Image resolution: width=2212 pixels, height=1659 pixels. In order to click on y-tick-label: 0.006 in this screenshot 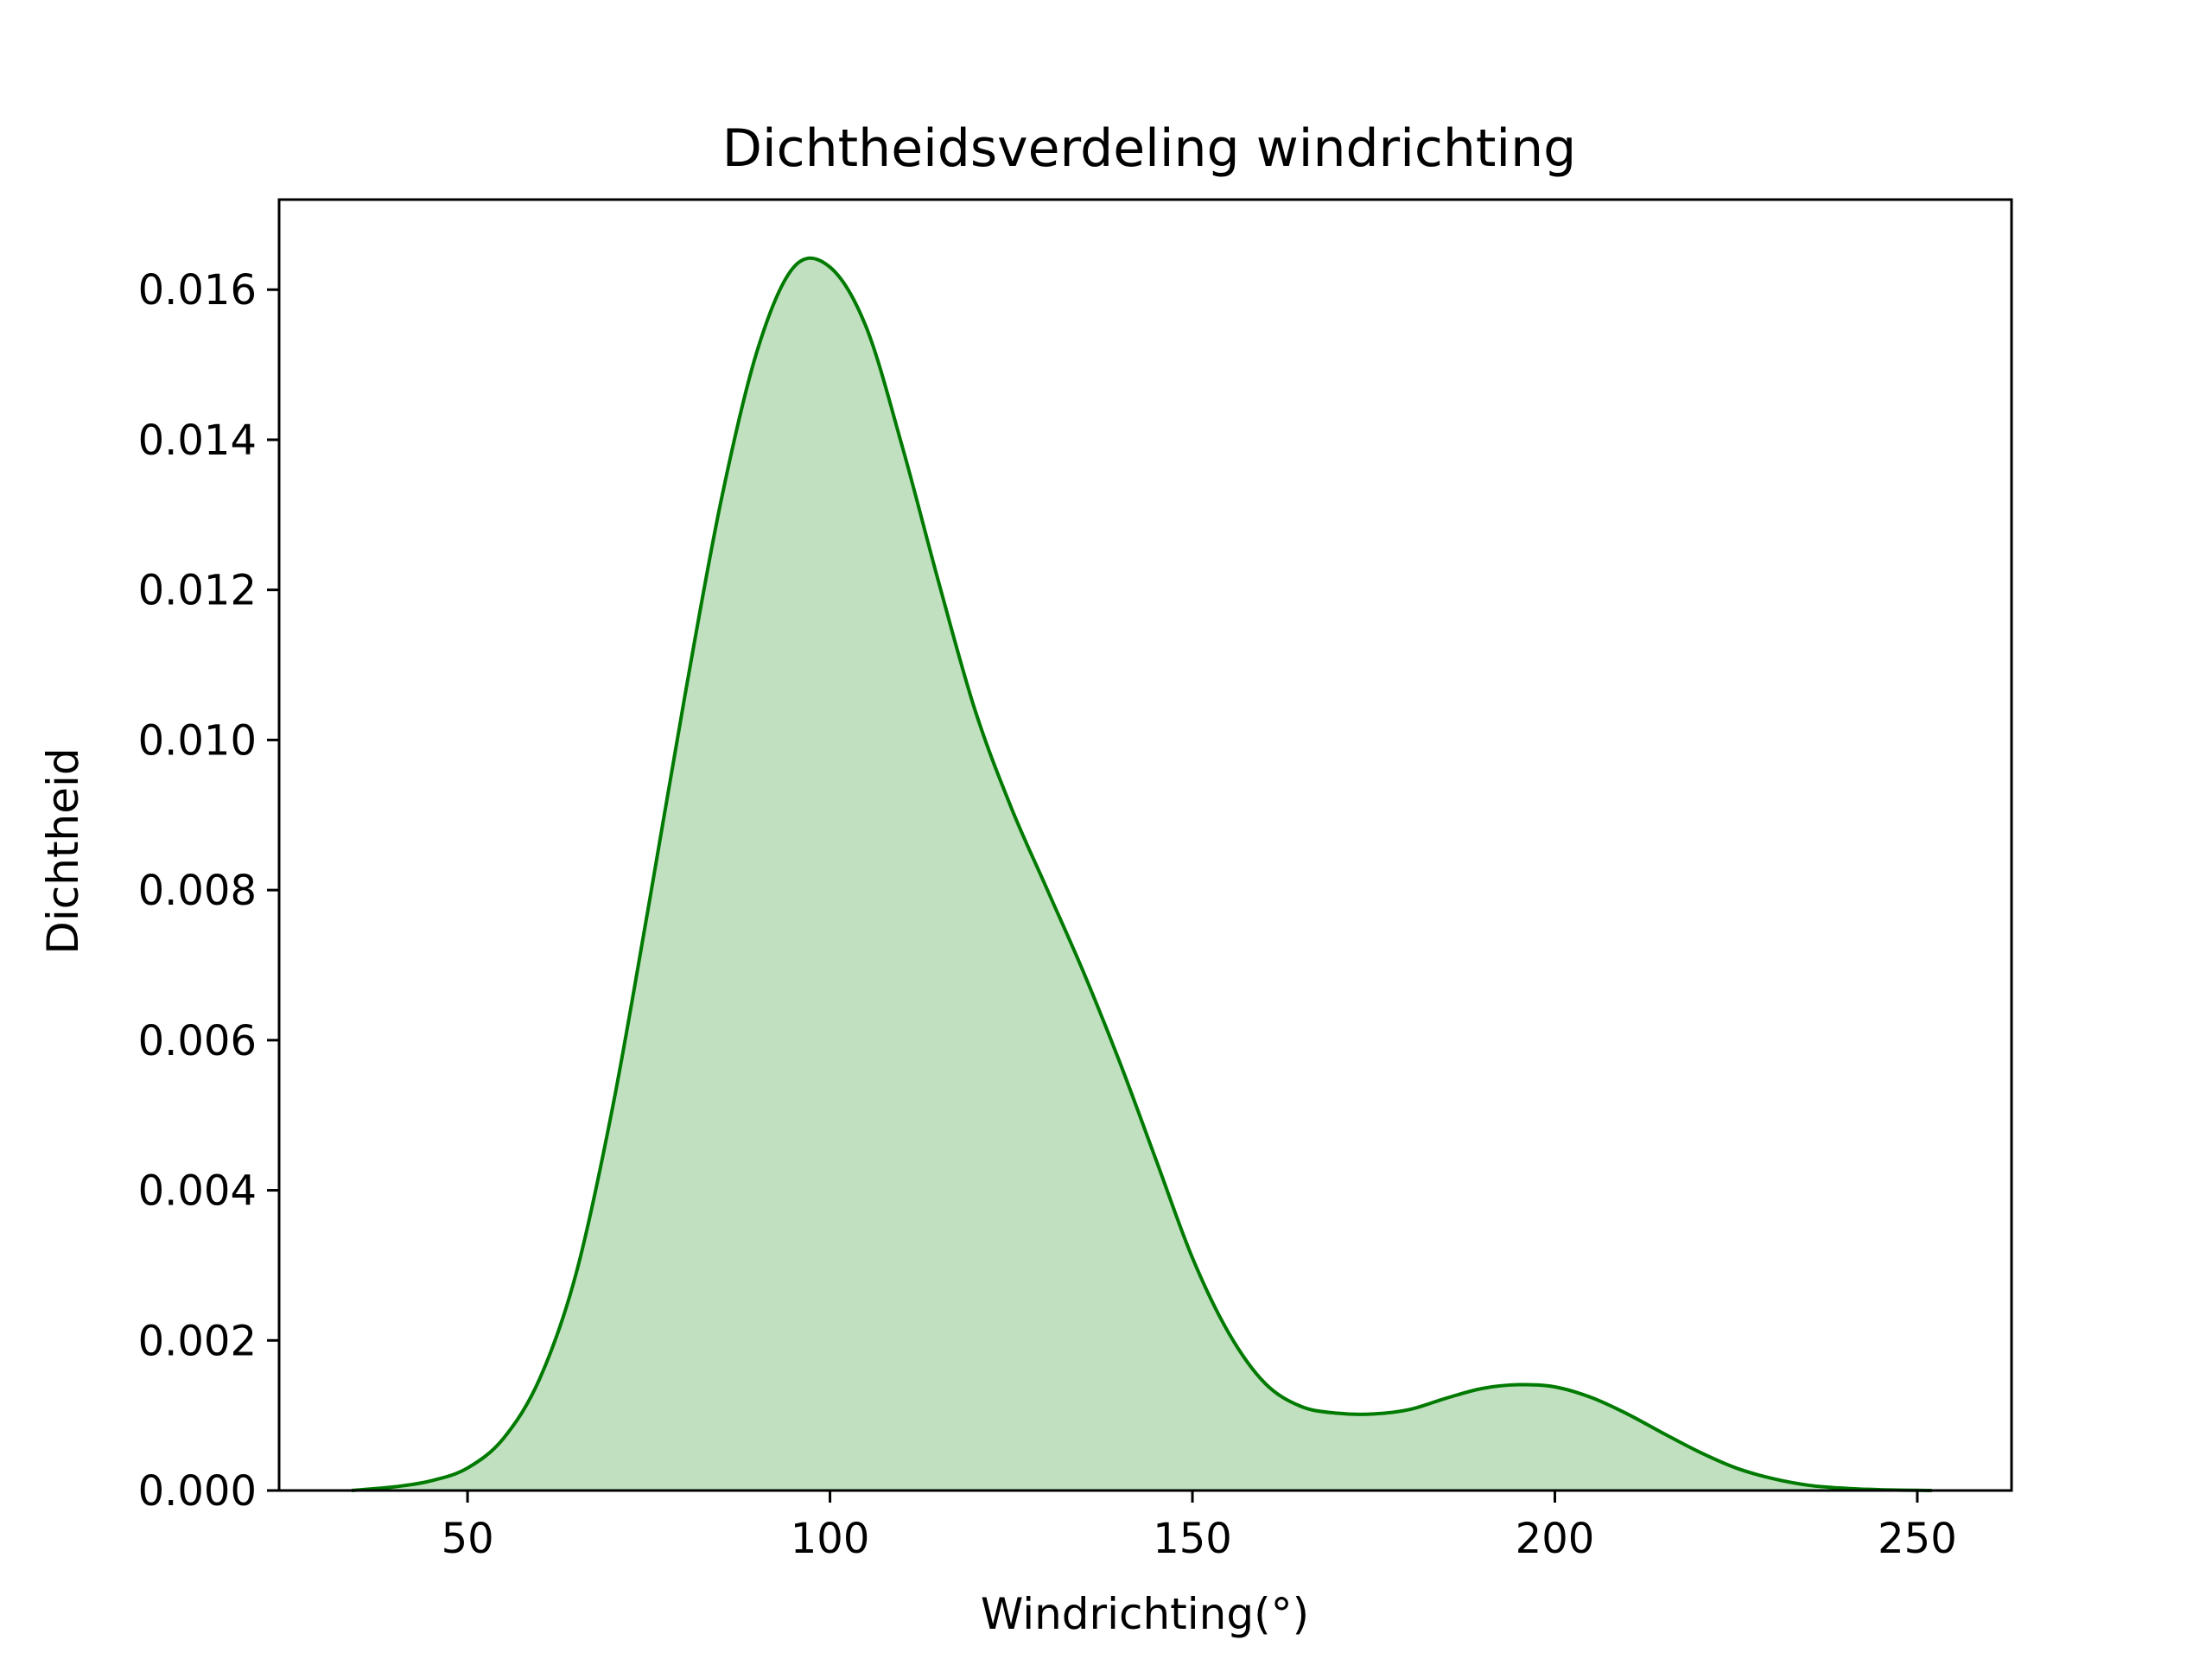, I will do `click(197, 1041)`.